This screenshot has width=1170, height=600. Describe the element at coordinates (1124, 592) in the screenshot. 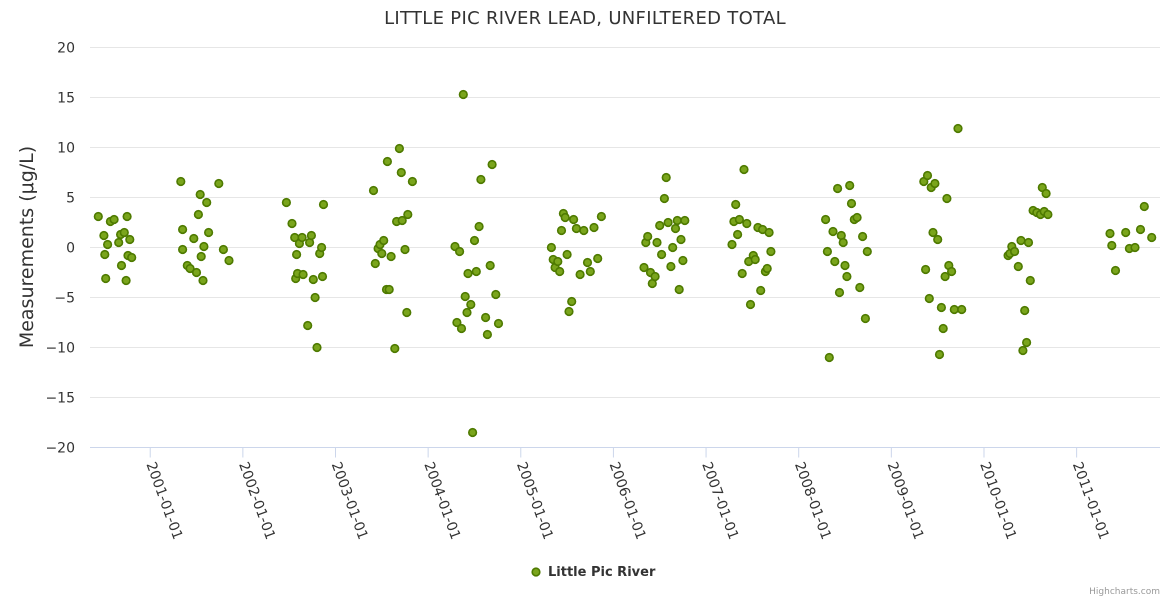

I see `credits-link: Highcharts.com` at that location.